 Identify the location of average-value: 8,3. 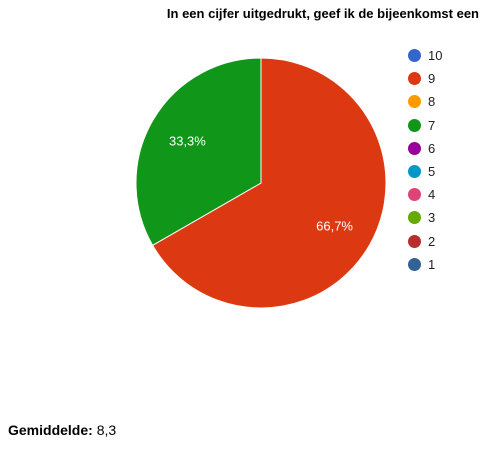
(106, 430).